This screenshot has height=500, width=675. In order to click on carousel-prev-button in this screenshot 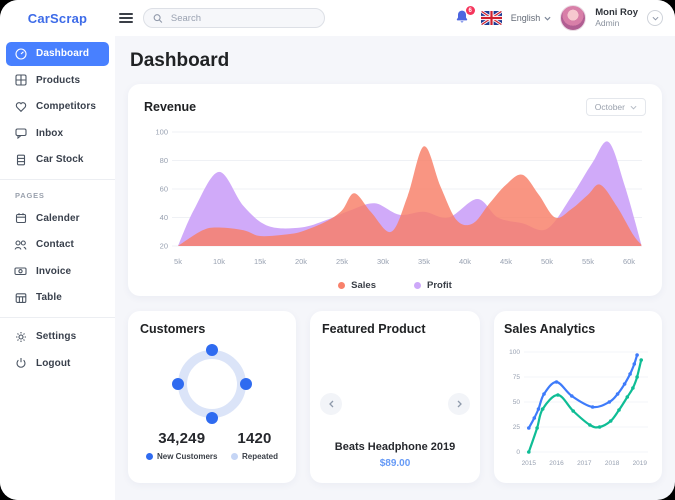, I will do `click(331, 404)`.